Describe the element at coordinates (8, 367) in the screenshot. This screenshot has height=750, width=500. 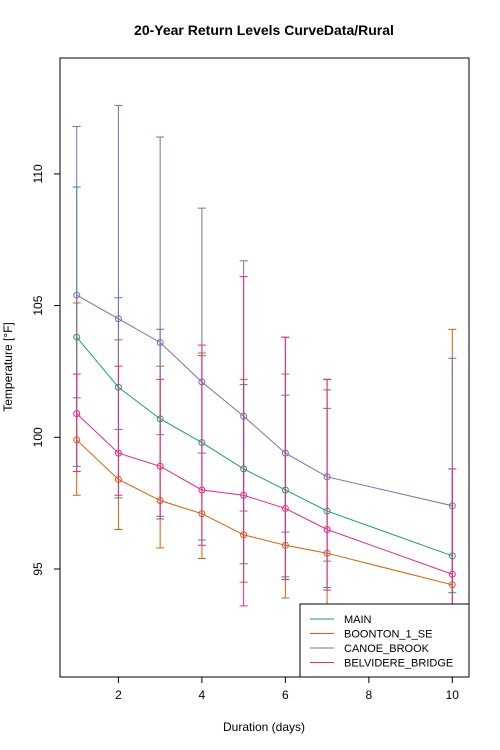
I see `y-axis-label: Temperature [°F]` at that location.